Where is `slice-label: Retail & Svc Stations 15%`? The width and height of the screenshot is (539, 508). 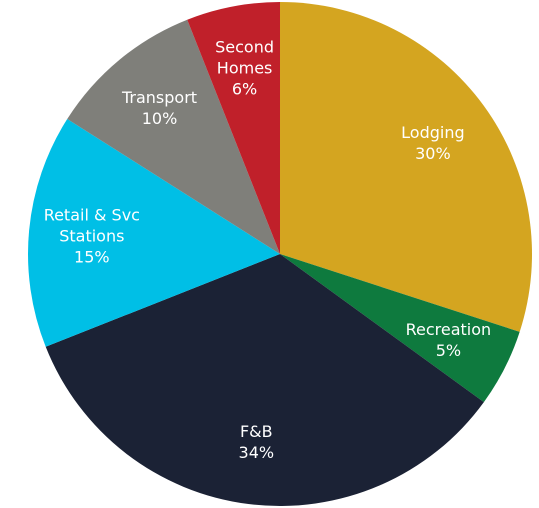 slice-label: Retail & Svc Stations 15% is located at coordinates (92, 236).